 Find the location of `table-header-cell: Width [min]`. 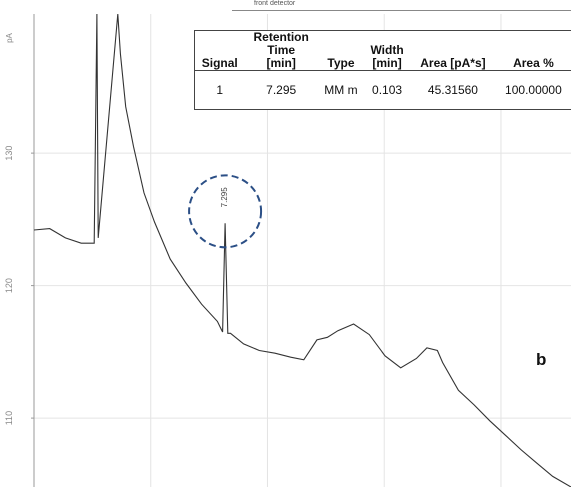

table-header-cell: Width [min] is located at coordinates (387, 51).